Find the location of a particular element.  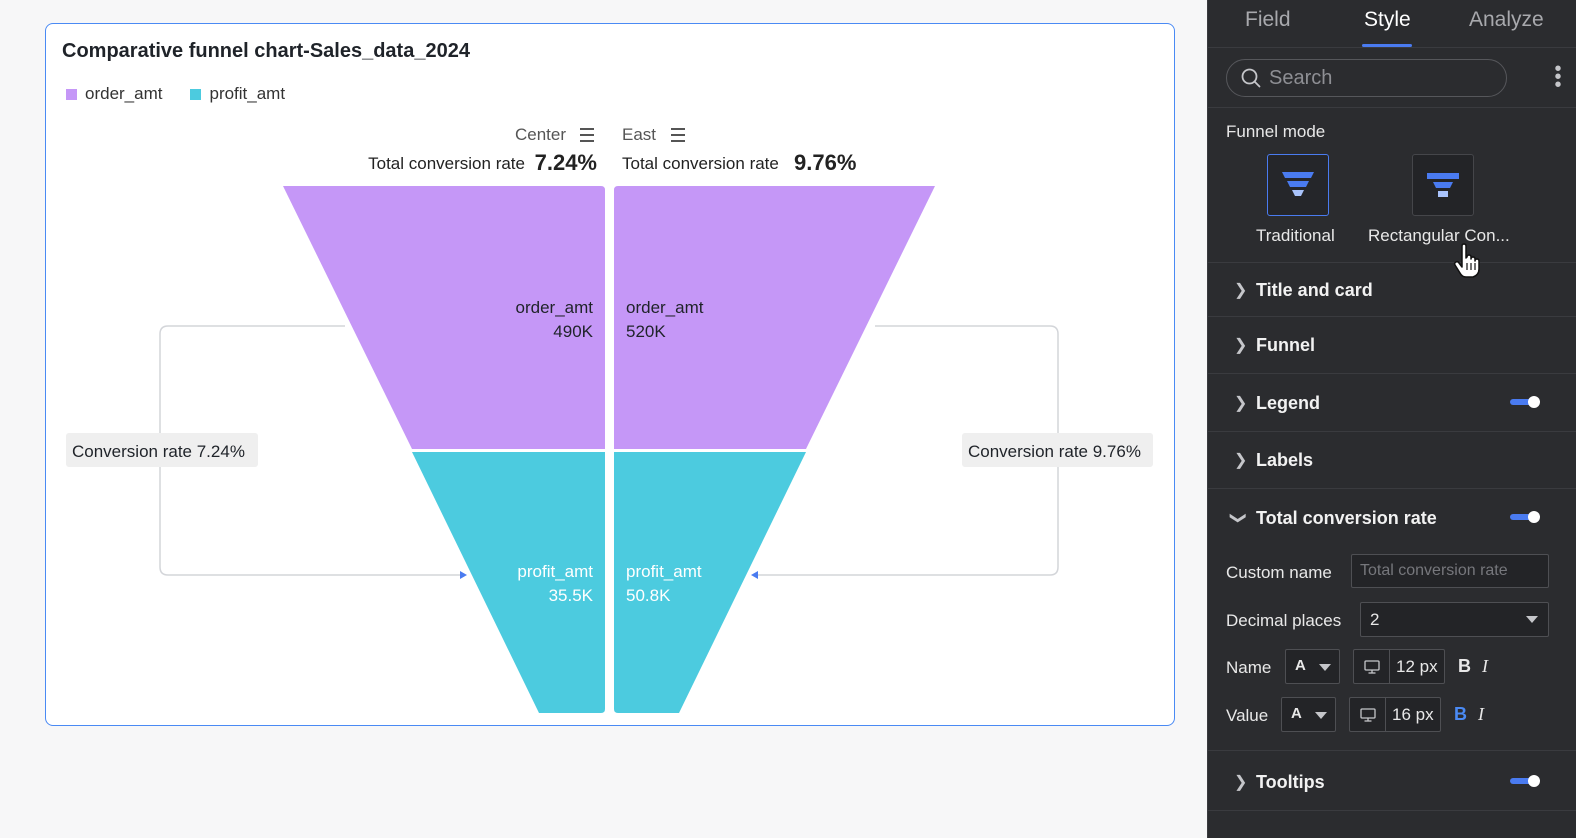

total-conversion-label-center: Total conversion rate is located at coordinates (446, 163).